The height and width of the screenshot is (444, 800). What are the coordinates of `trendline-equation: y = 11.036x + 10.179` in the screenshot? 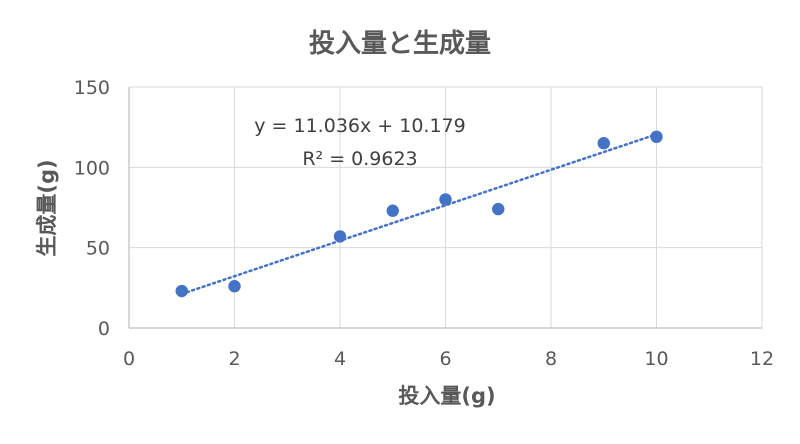 It's located at (359, 126).